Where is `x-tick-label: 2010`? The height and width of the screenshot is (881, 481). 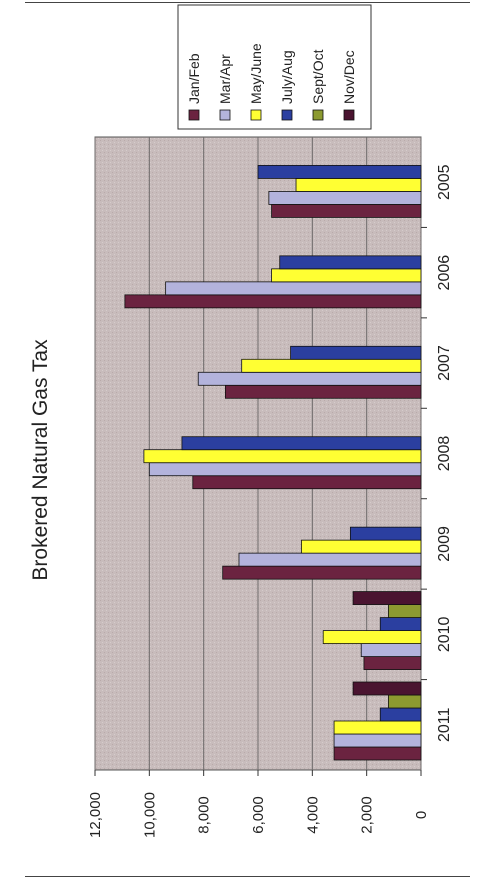 x-tick-label: 2010 is located at coordinates (444, 634).